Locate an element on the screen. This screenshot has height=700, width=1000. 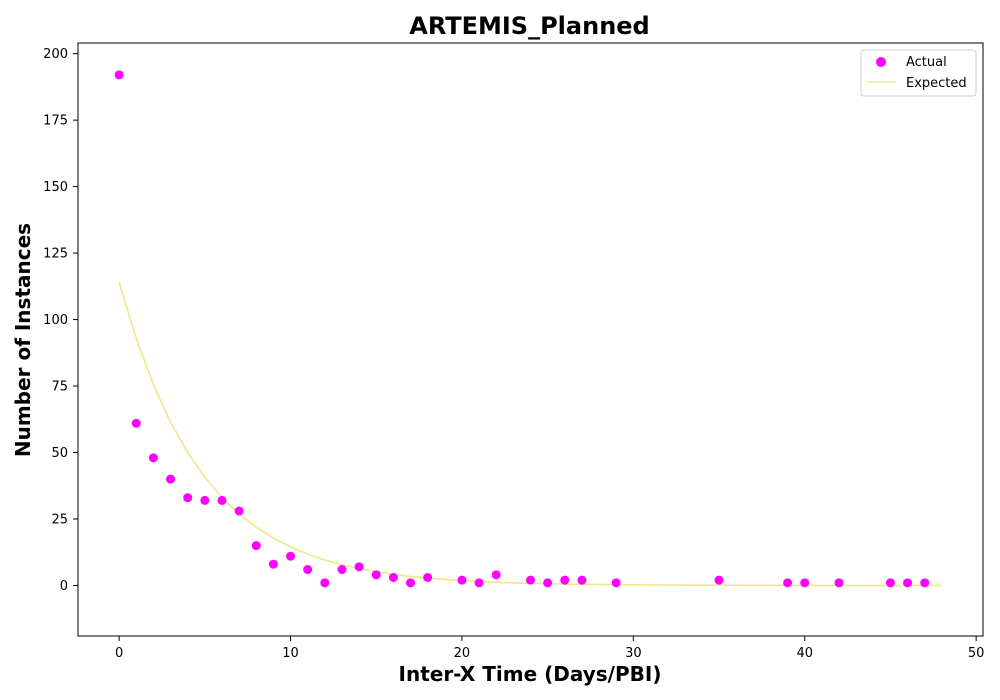
x-tick-label: 40 is located at coordinates (804, 653).